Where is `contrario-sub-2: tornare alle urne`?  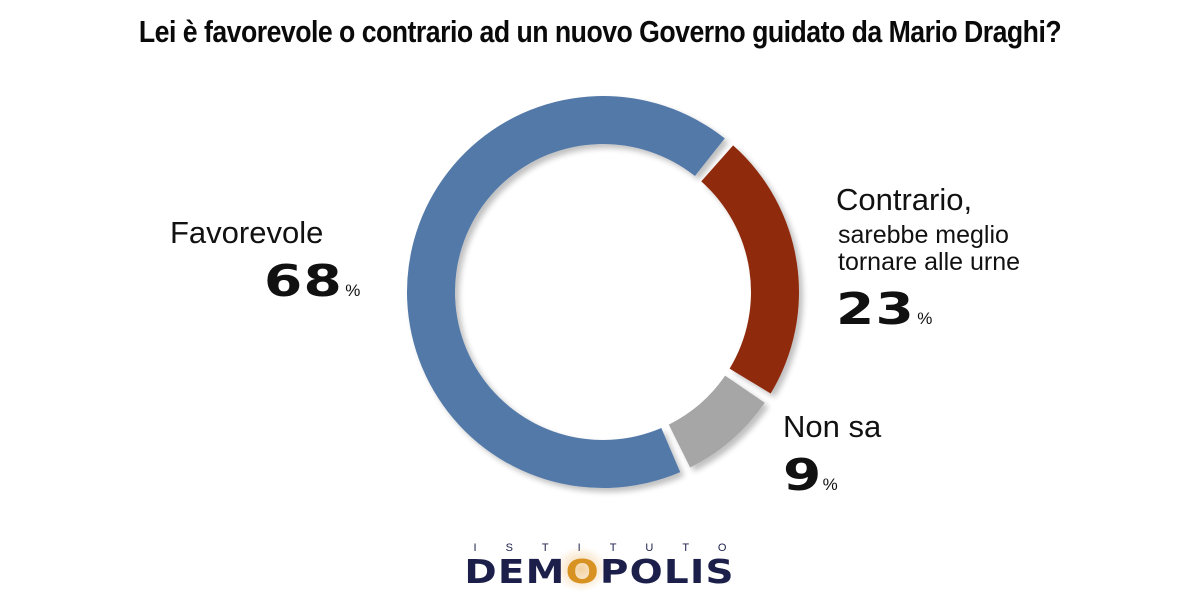 contrario-sub-2: tornare alle urne is located at coordinates (929, 262).